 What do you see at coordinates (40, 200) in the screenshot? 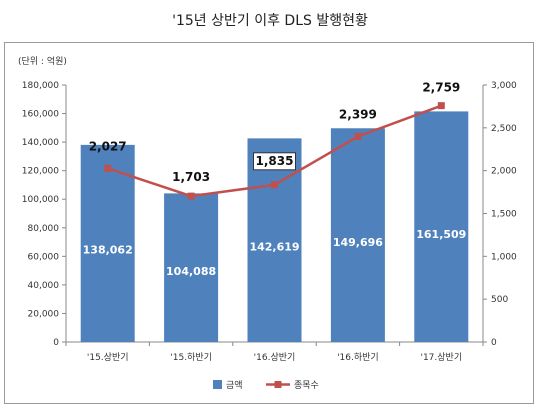
I see `y-left-tick-label: 100,000` at bounding box center [40, 200].